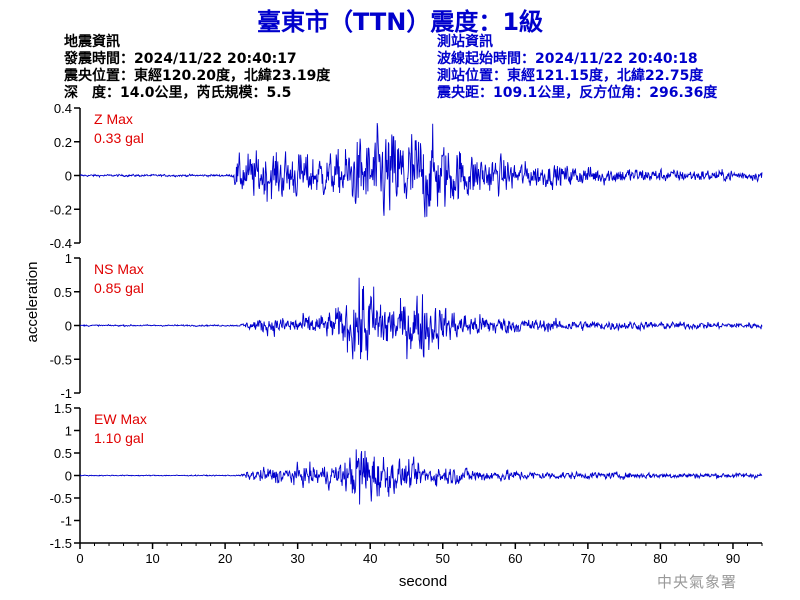  Describe the element at coordinates (63, 142) in the screenshot. I see `z-y-tick-label: 0.2` at that location.